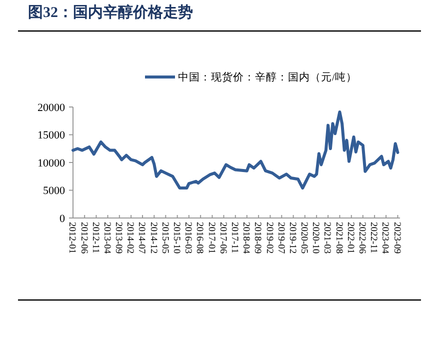 The image size is (432, 337). What do you see at coordinates (361, 238) in the screenshot?
I see `x-tick-label: 2022-06` at bounding box center [361, 238].